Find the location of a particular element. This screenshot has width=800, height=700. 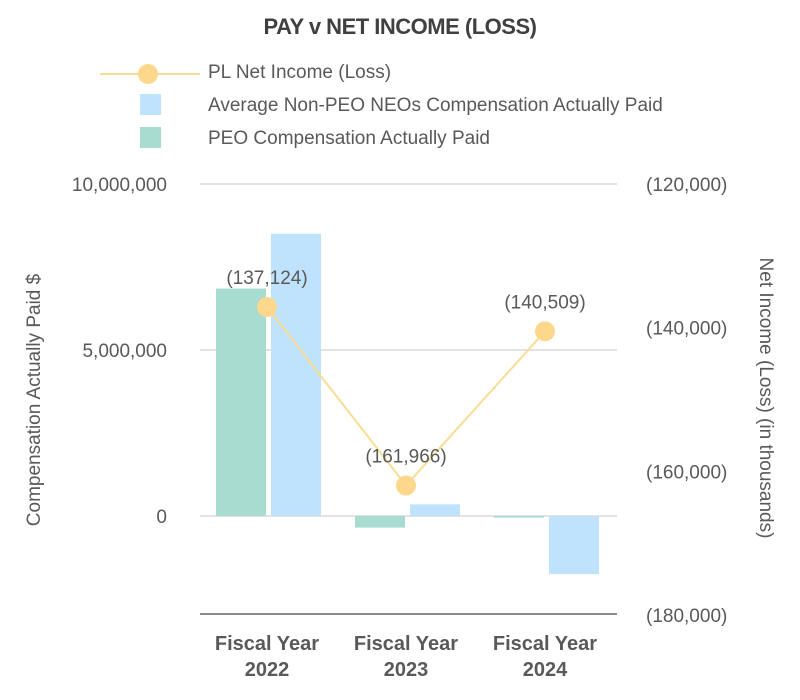

data-label: (137,124) is located at coordinates (266, 278).